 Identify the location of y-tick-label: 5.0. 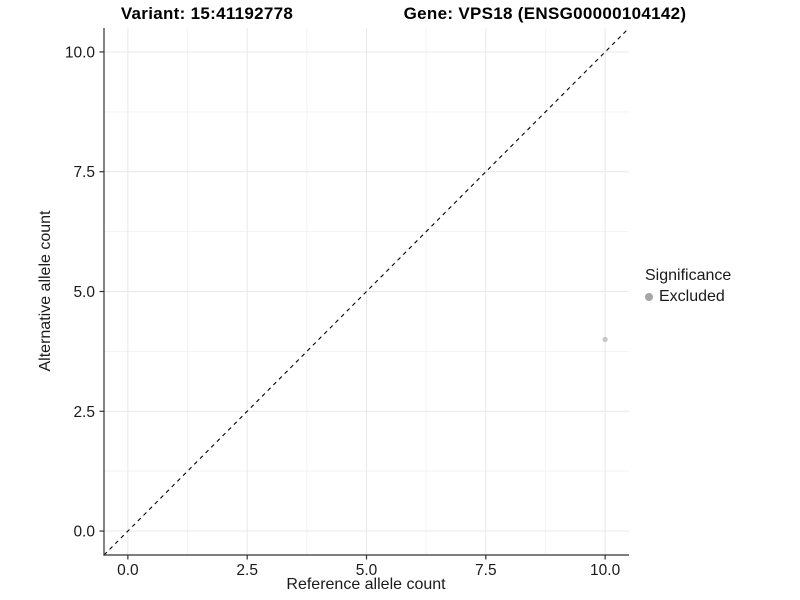
(84, 292).